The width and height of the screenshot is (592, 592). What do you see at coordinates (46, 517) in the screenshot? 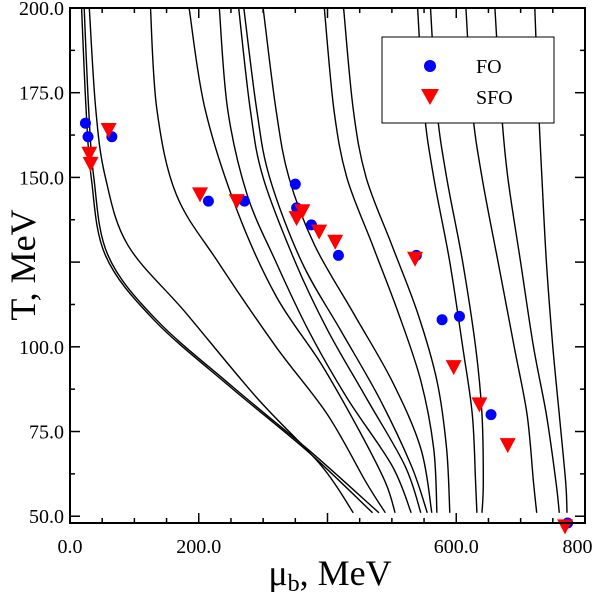
I see `y-tick-label: 50.0` at bounding box center [46, 517].